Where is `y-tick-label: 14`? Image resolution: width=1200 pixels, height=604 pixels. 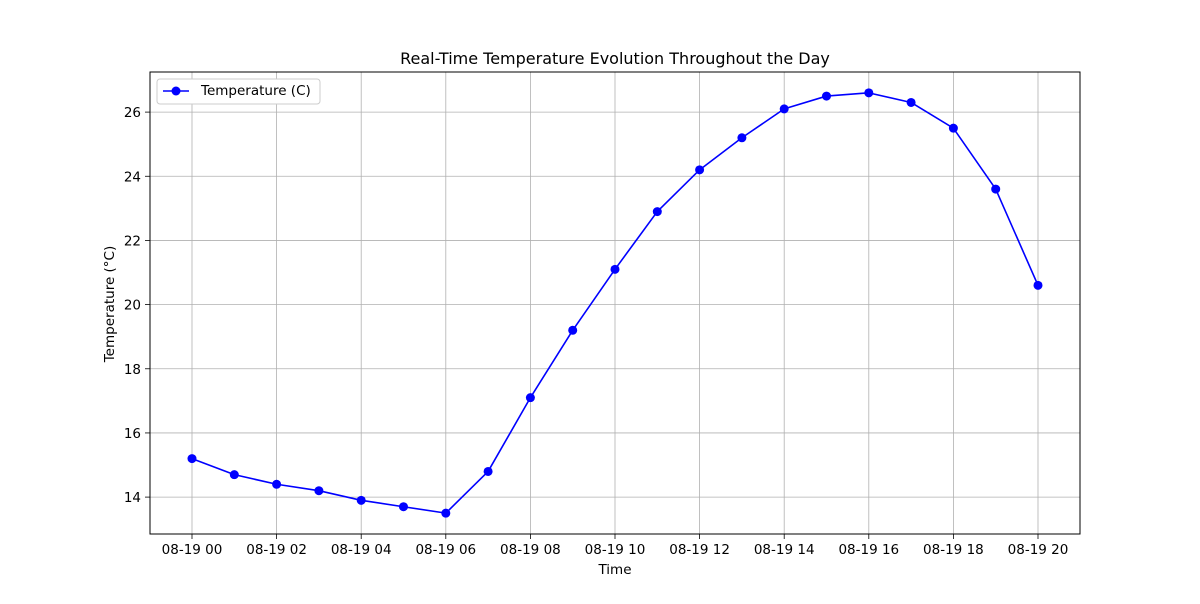 y-tick-label: 14 is located at coordinates (132, 498).